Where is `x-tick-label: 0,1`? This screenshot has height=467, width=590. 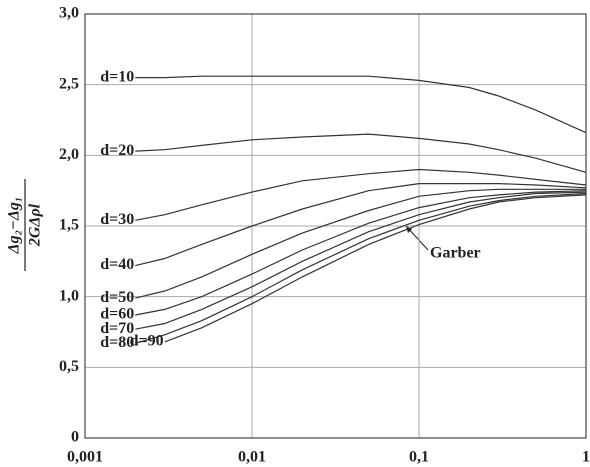
x-tick-label: 0,1 is located at coordinates (419, 457).